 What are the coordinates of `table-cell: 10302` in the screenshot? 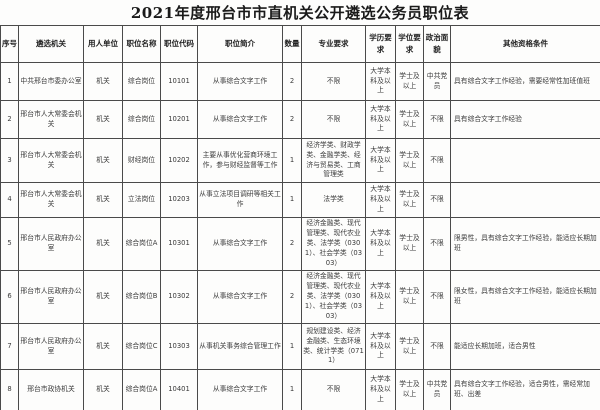 It's located at (179, 297).